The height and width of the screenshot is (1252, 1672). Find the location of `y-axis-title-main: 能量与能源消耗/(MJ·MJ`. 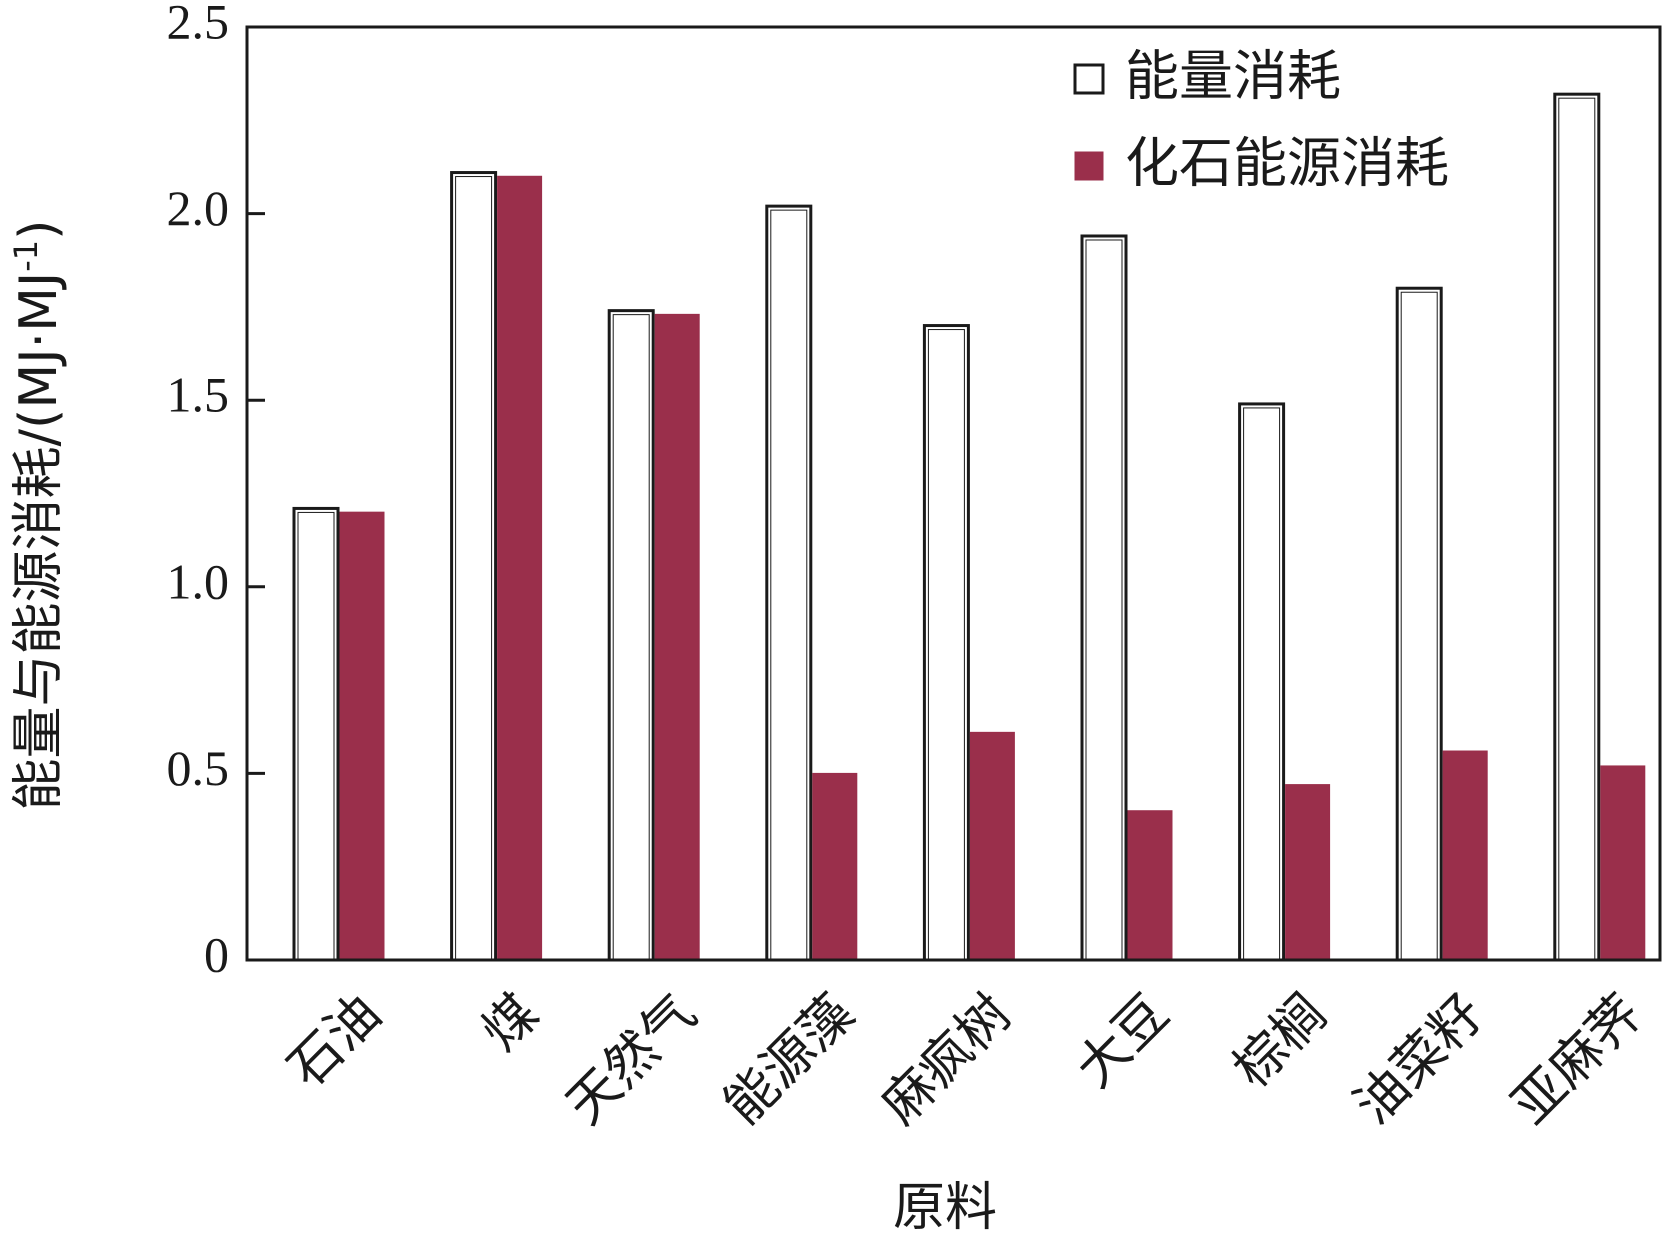

y-axis-title-main: 能量与能源消耗/(MJ·MJ is located at coordinates (39, 541).